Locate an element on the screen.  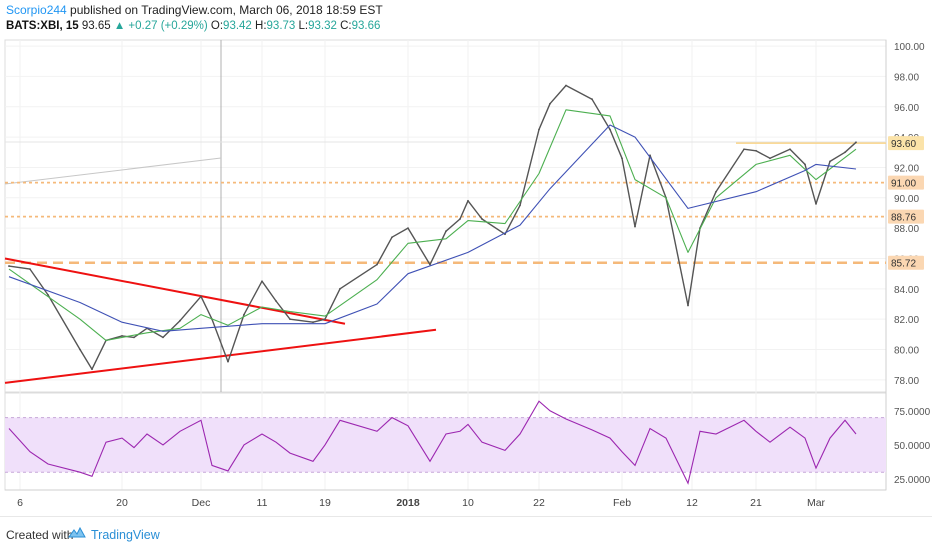
y-tick-label: 100.00 is located at coordinates (909, 47).